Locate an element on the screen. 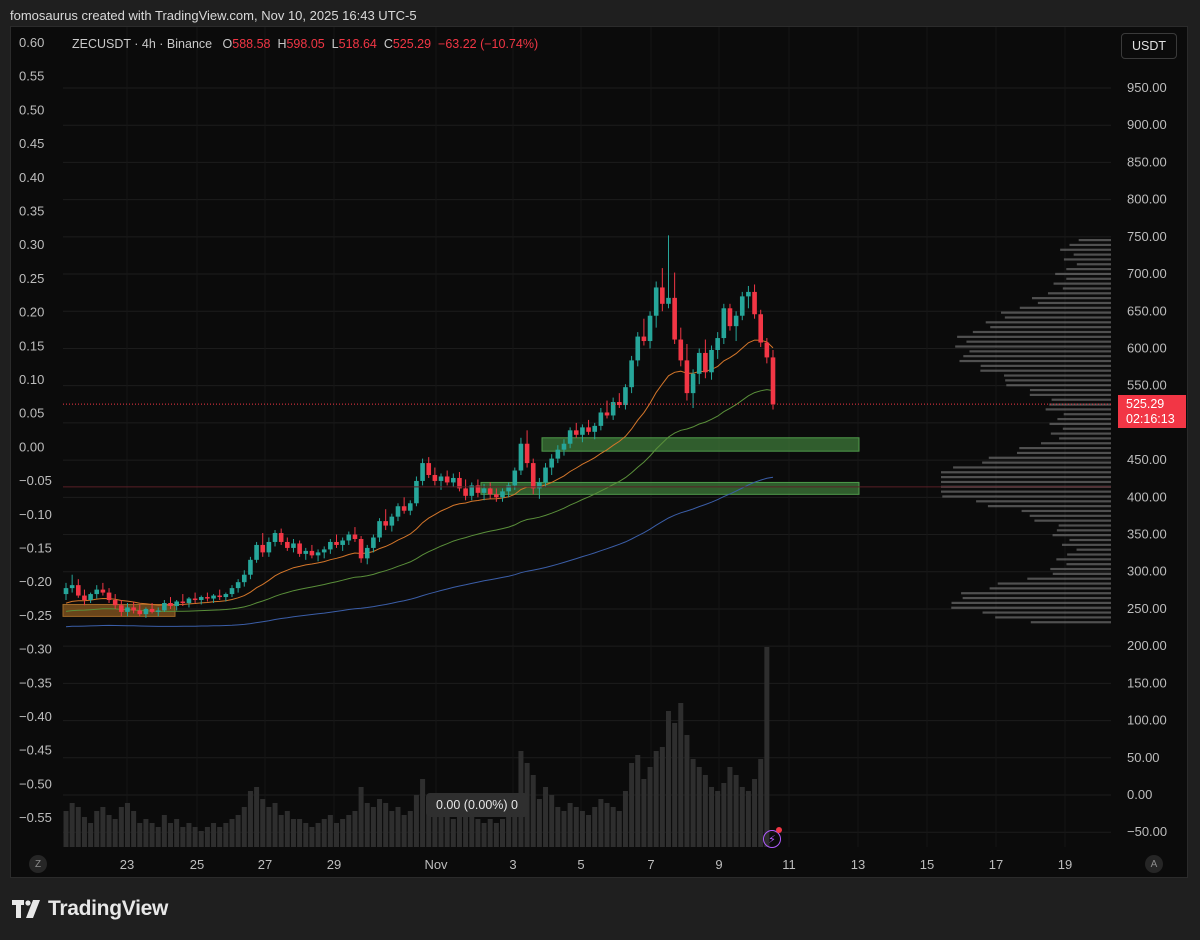  left-axis-label: 0.30 is located at coordinates (31, 244).